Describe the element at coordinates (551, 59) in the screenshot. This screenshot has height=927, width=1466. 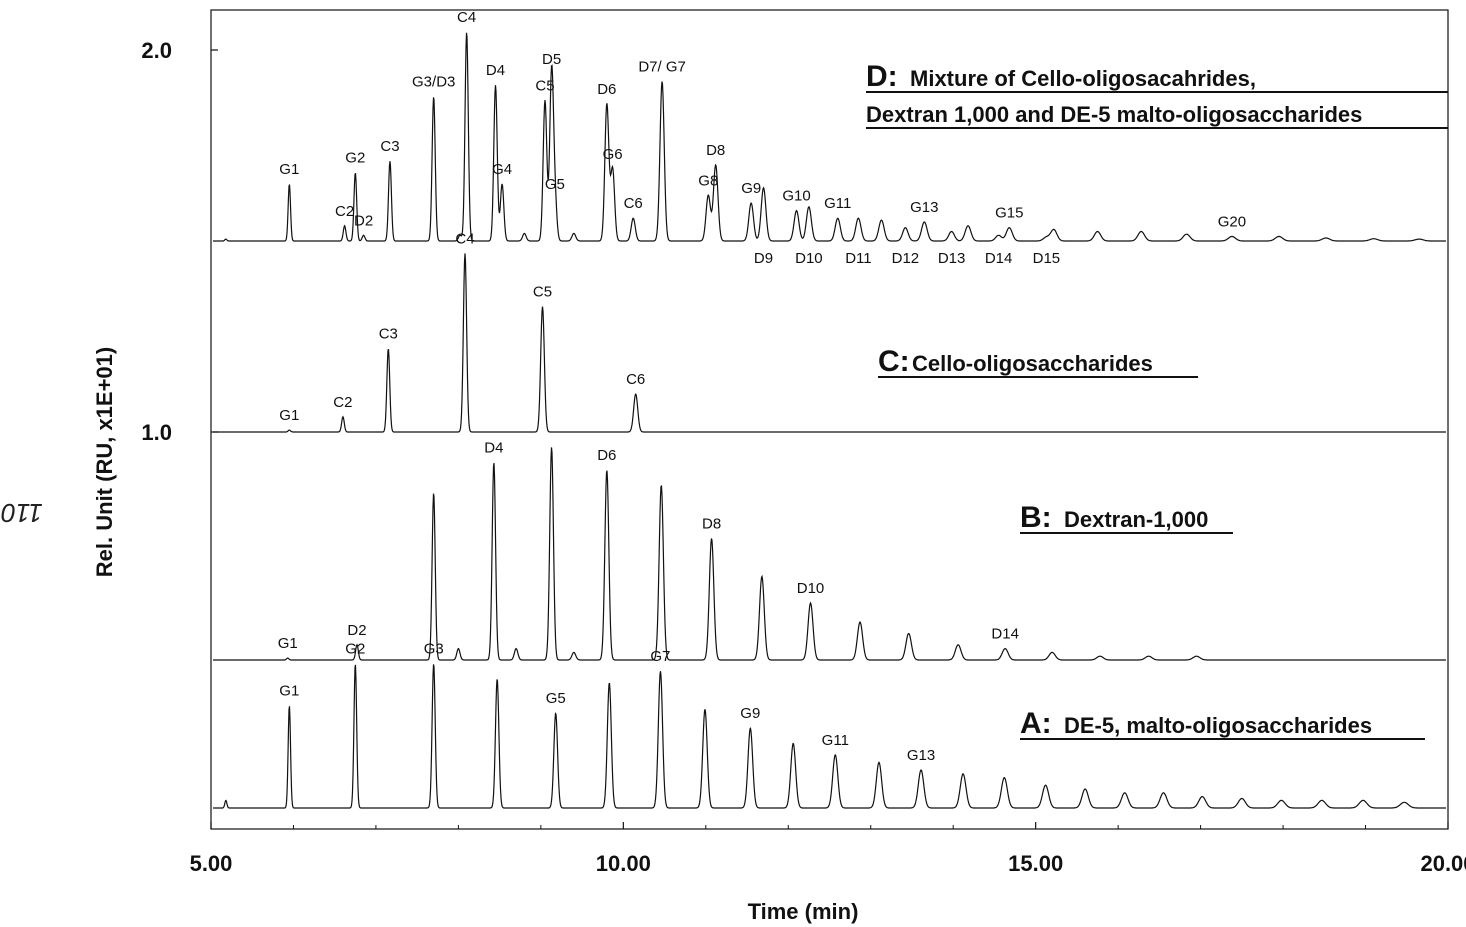
I see `peak-label-d-13: D5` at that location.